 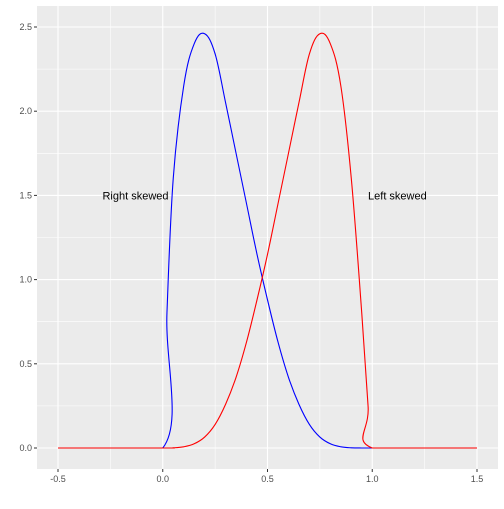 I want to click on x-axis: -0.5 0.0 0.5 1.0 1.5, so click(x=266, y=476).